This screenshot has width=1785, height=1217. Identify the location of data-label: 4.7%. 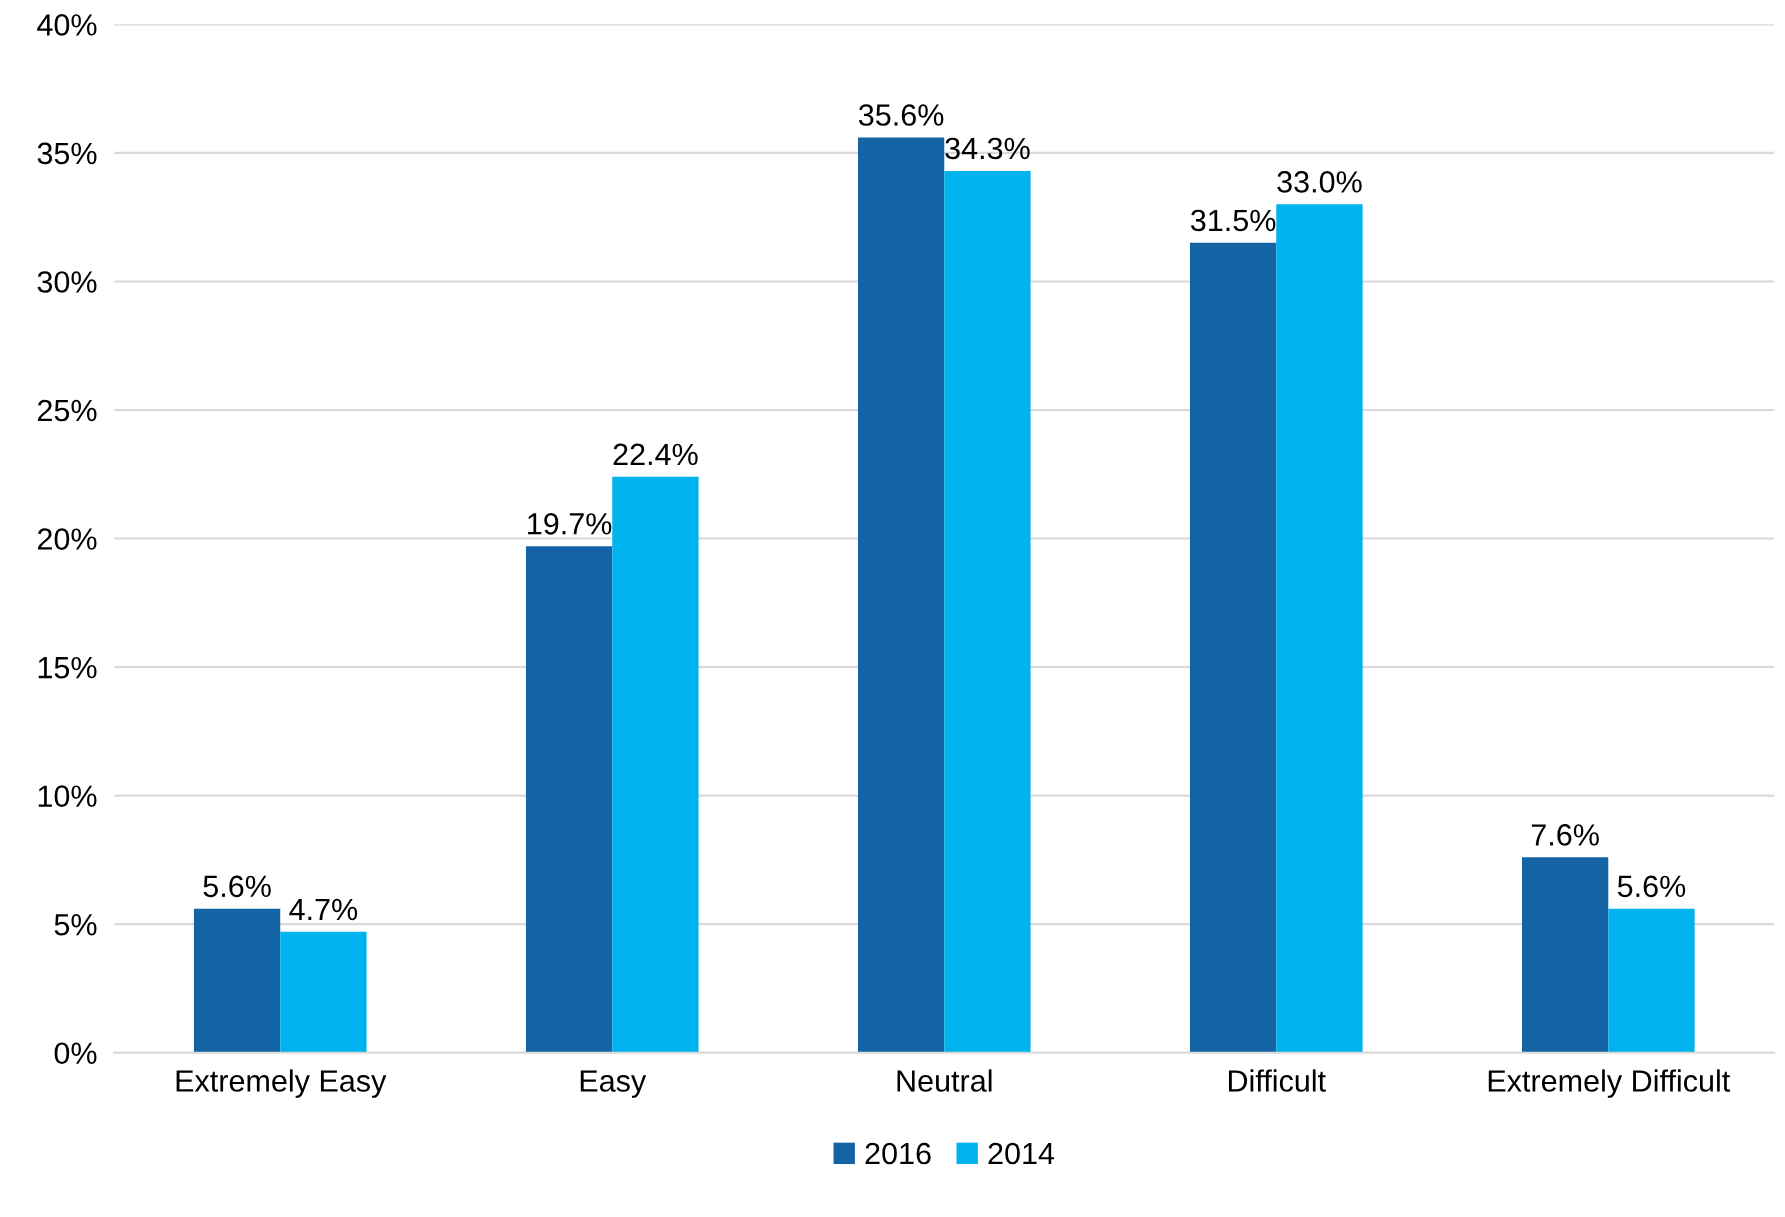
(323, 909).